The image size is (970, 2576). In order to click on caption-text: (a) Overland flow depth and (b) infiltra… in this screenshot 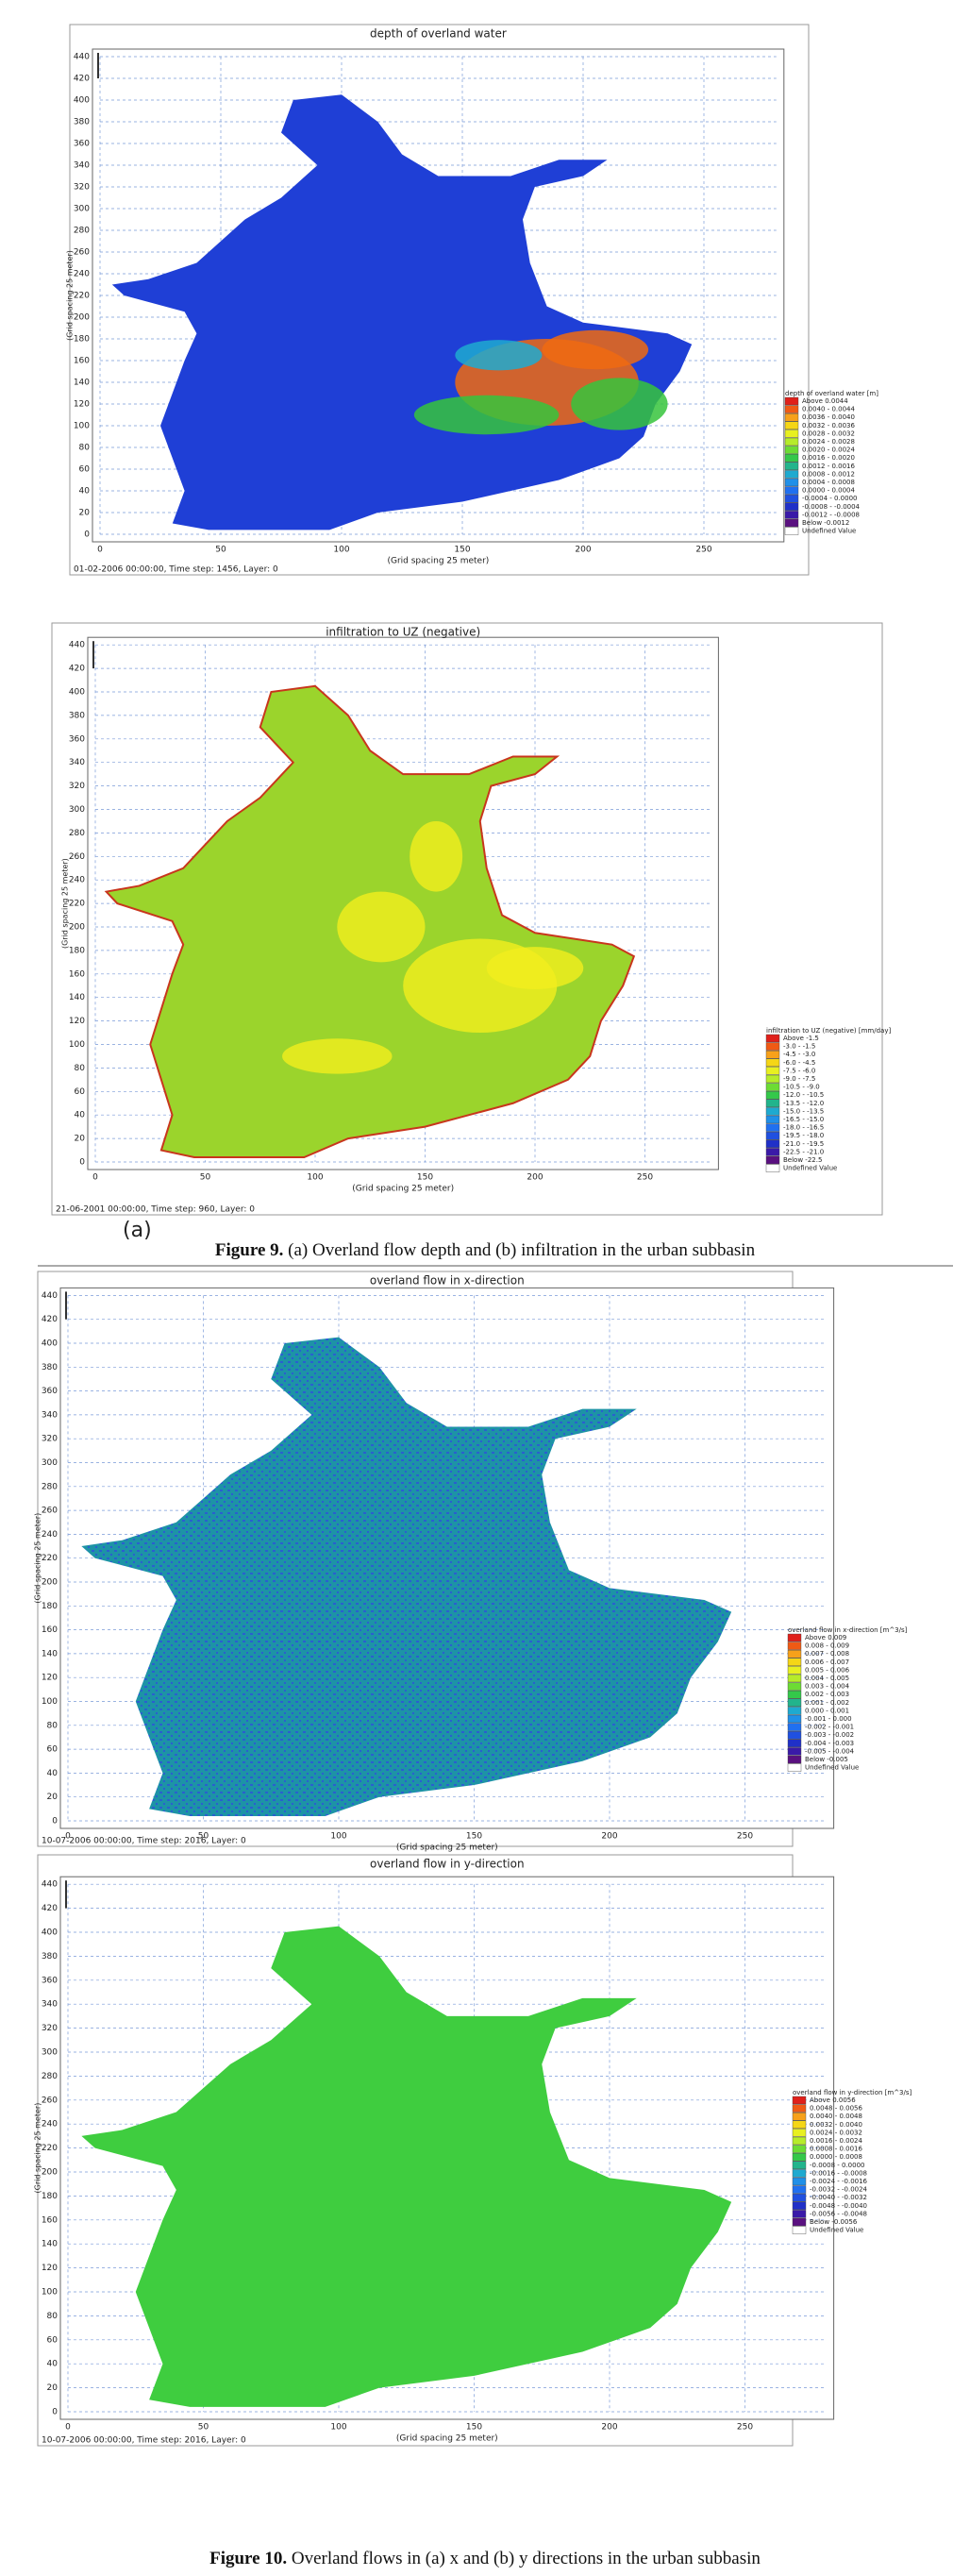, I will do `click(522, 1250)`.